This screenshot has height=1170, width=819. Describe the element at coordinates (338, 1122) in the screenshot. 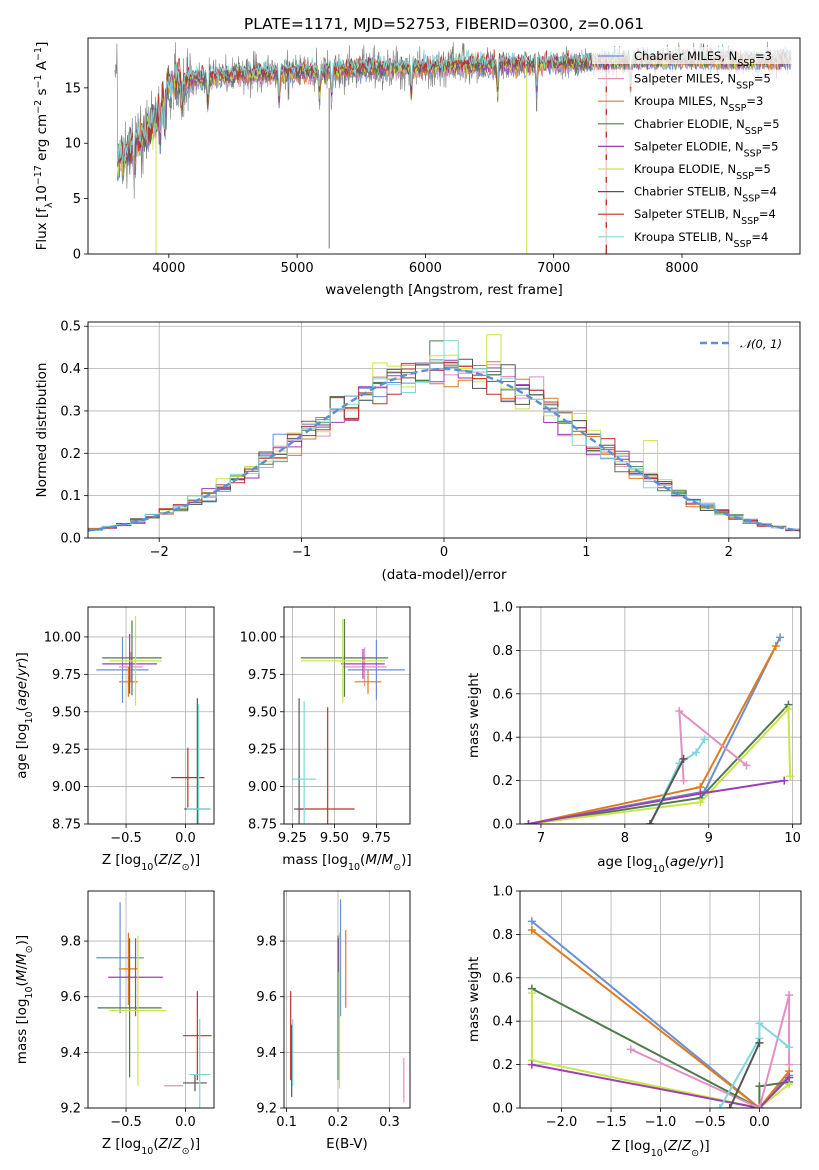

I see `x-tick-label: 0.2` at that location.